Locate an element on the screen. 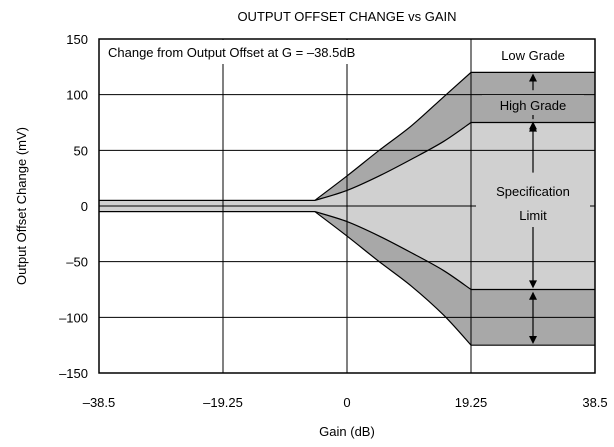 This screenshot has height=447, width=614. arrowhead-low-grade-bottom-down is located at coordinates (533, 340).